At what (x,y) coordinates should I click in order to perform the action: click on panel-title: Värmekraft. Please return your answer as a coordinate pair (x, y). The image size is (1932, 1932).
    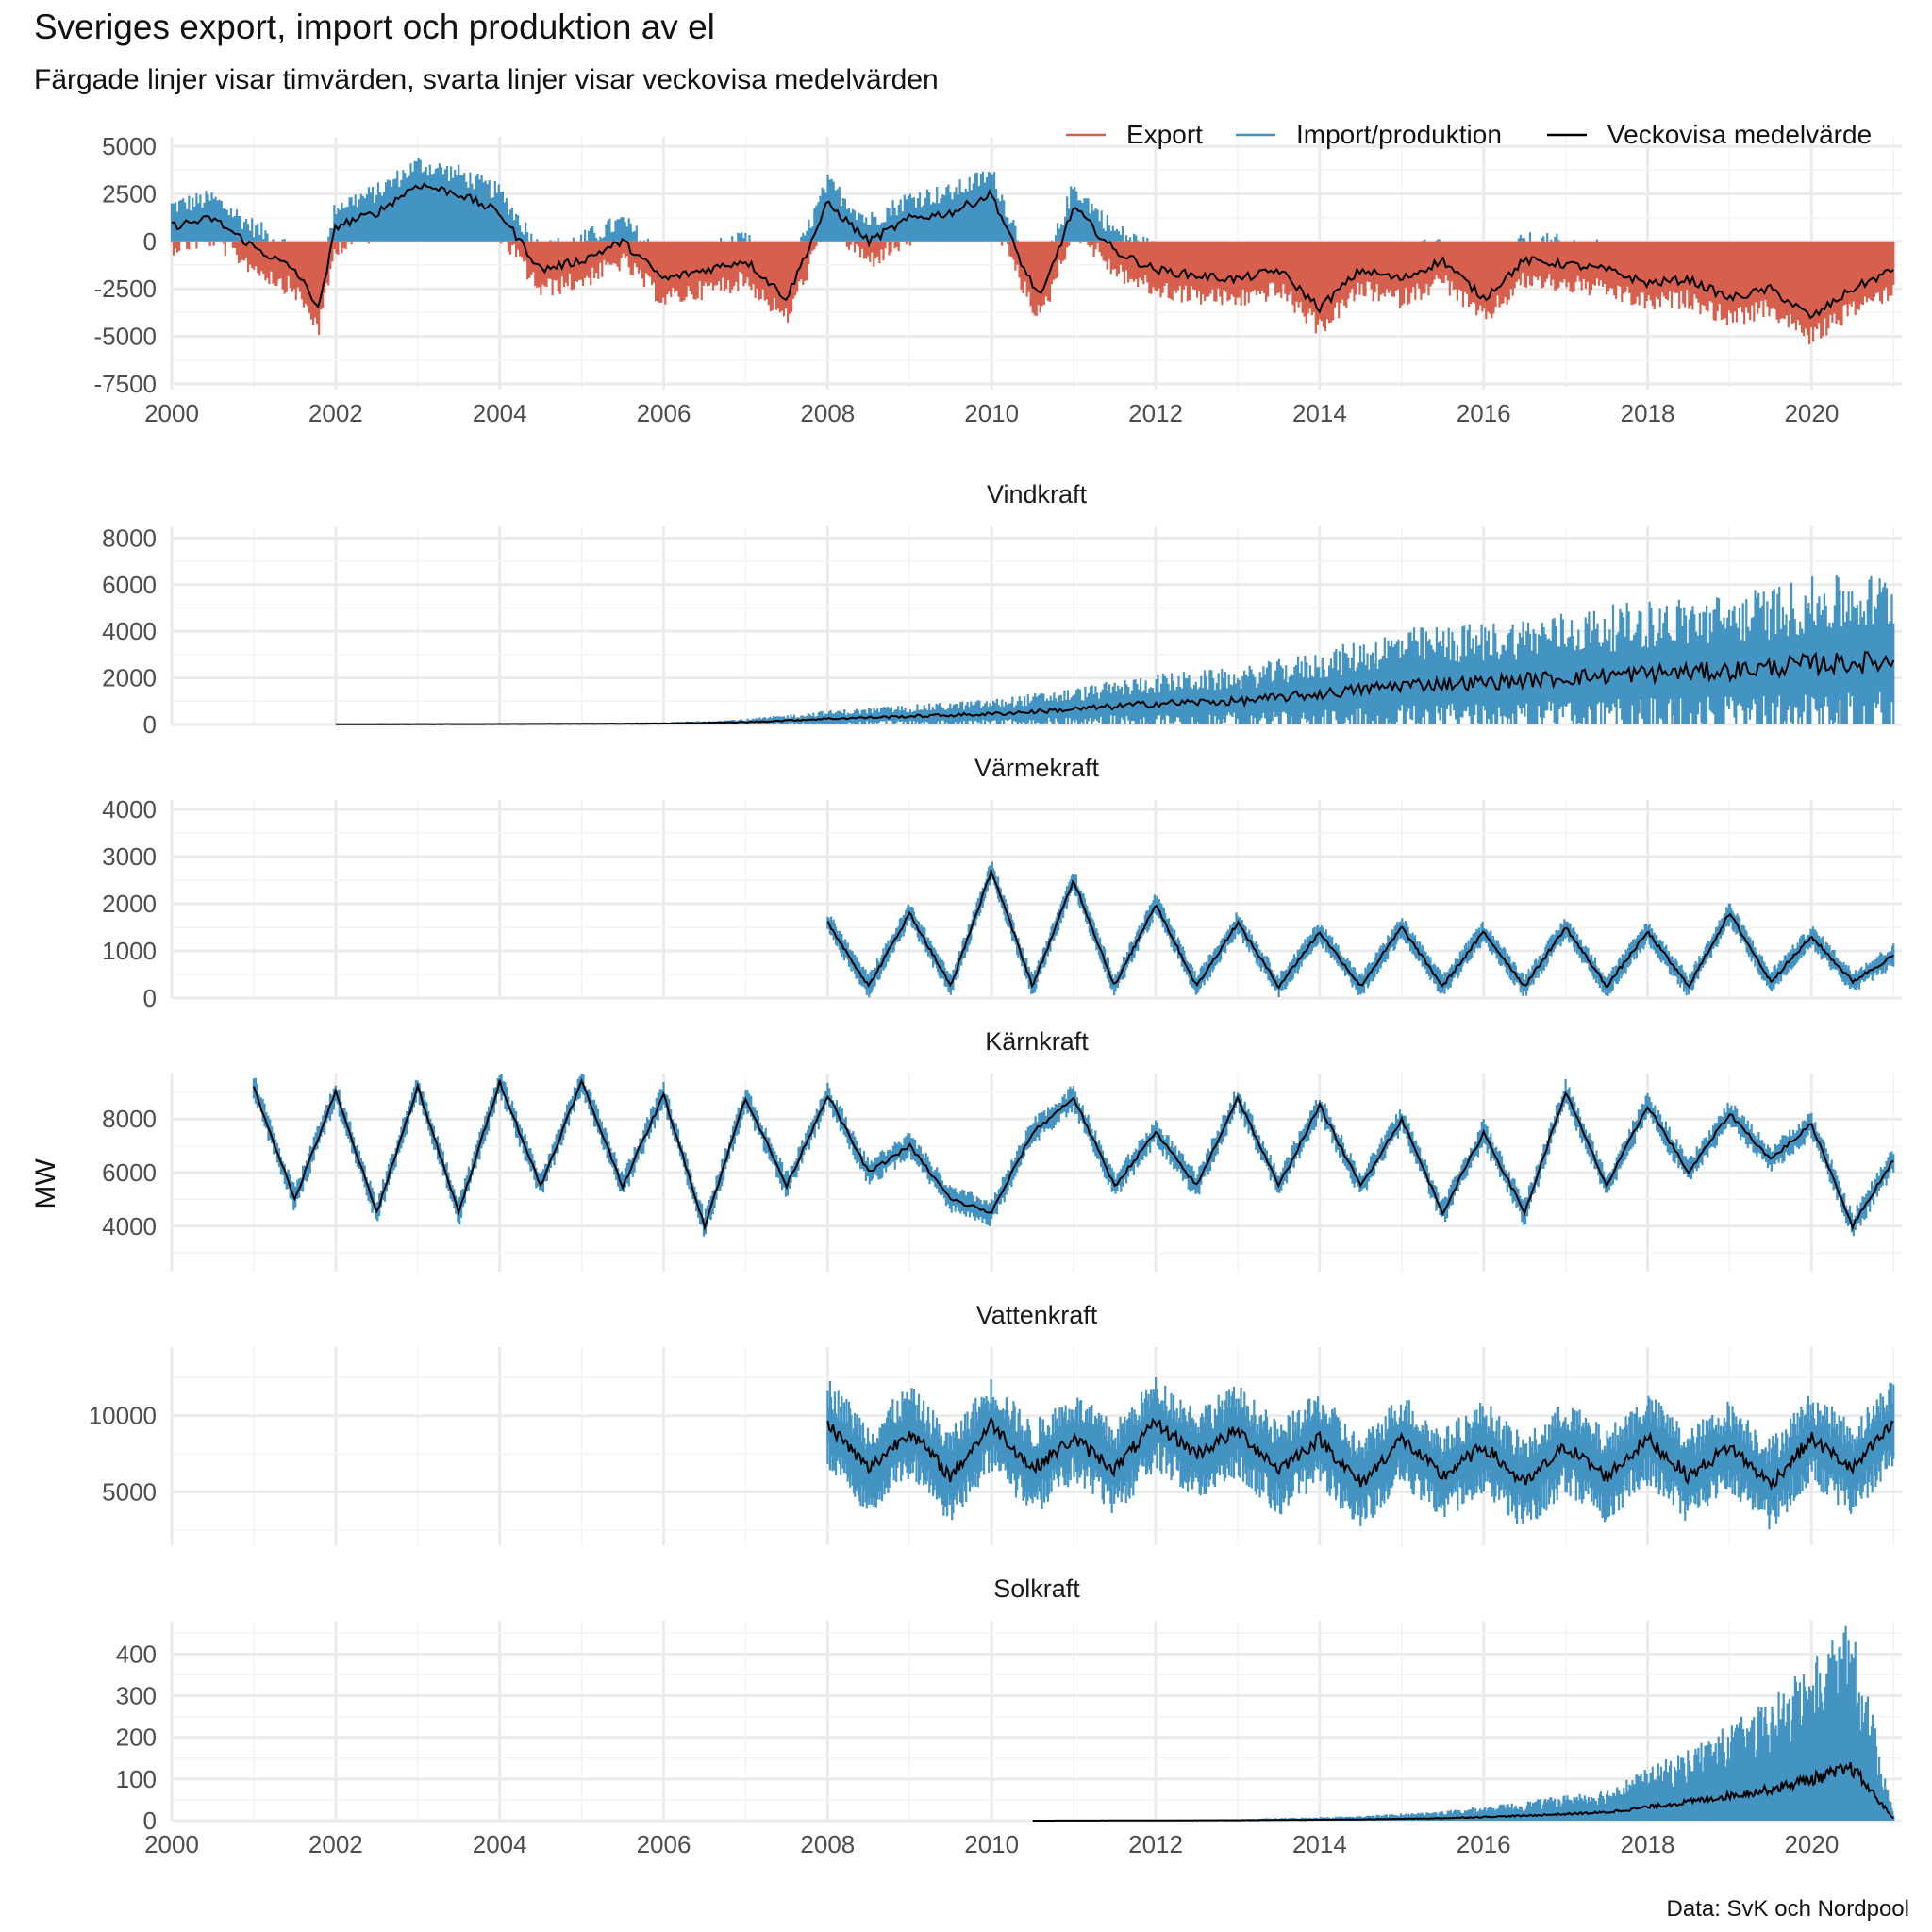
    Looking at the image, I should click on (1037, 768).